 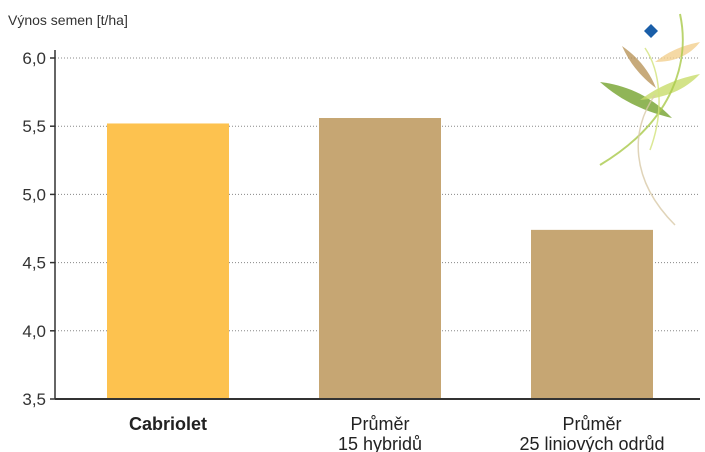 I want to click on y-tick-label: 3,5, so click(x=34, y=399).